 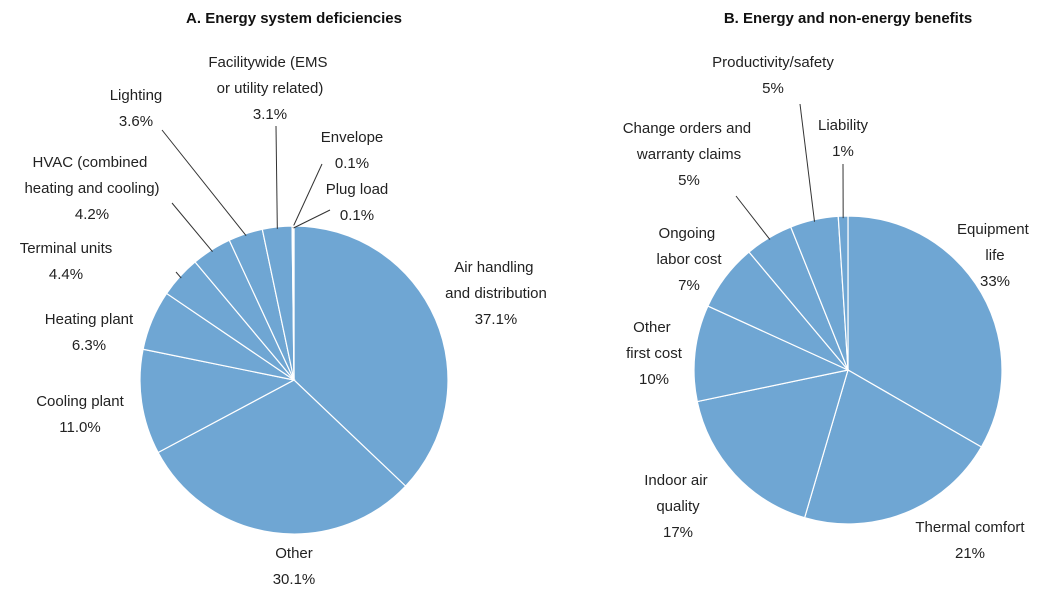 I want to click on slice-label: Terminal units, so click(x=66, y=248).